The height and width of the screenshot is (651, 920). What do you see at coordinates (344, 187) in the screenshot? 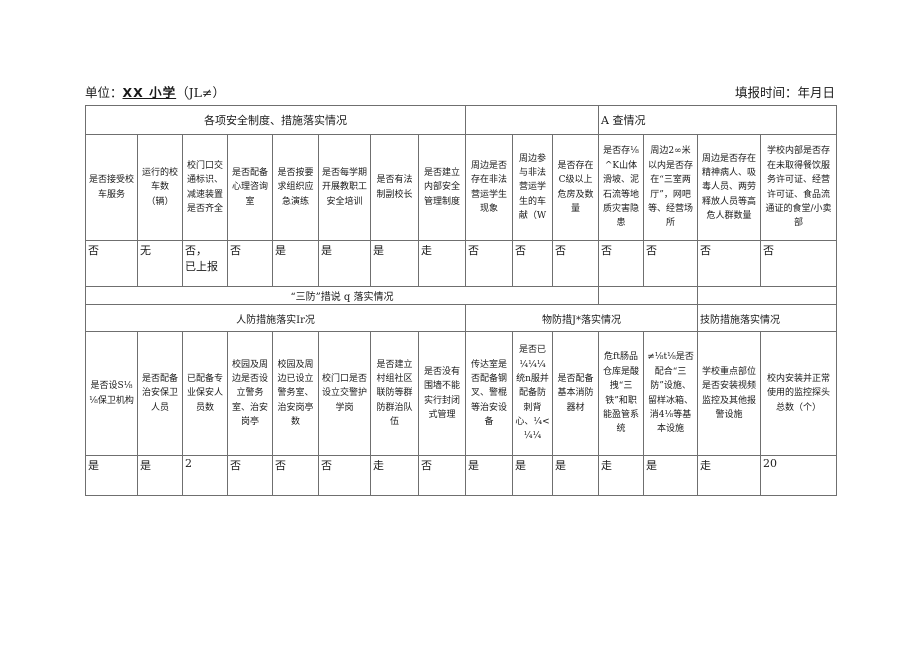
I see `upper-header-cell: 是否每学期开展教职工安全培训` at bounding box center [344, 187].